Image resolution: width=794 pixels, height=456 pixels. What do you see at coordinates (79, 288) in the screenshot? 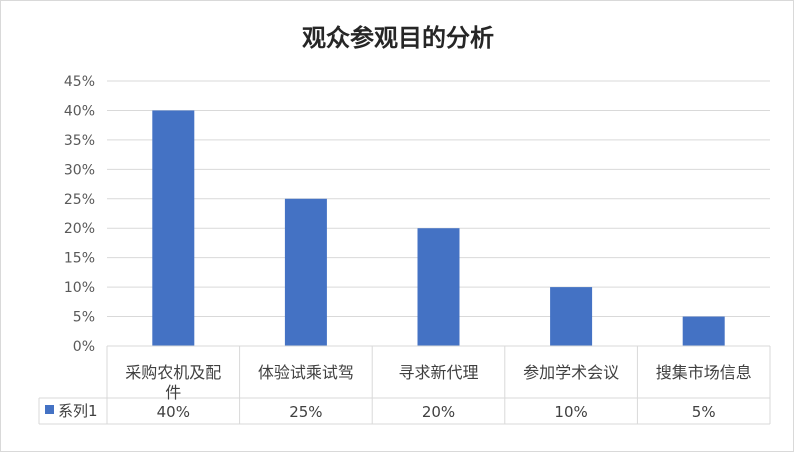
I see `y-tick-label: 10%` at bounding box center [79, 288].